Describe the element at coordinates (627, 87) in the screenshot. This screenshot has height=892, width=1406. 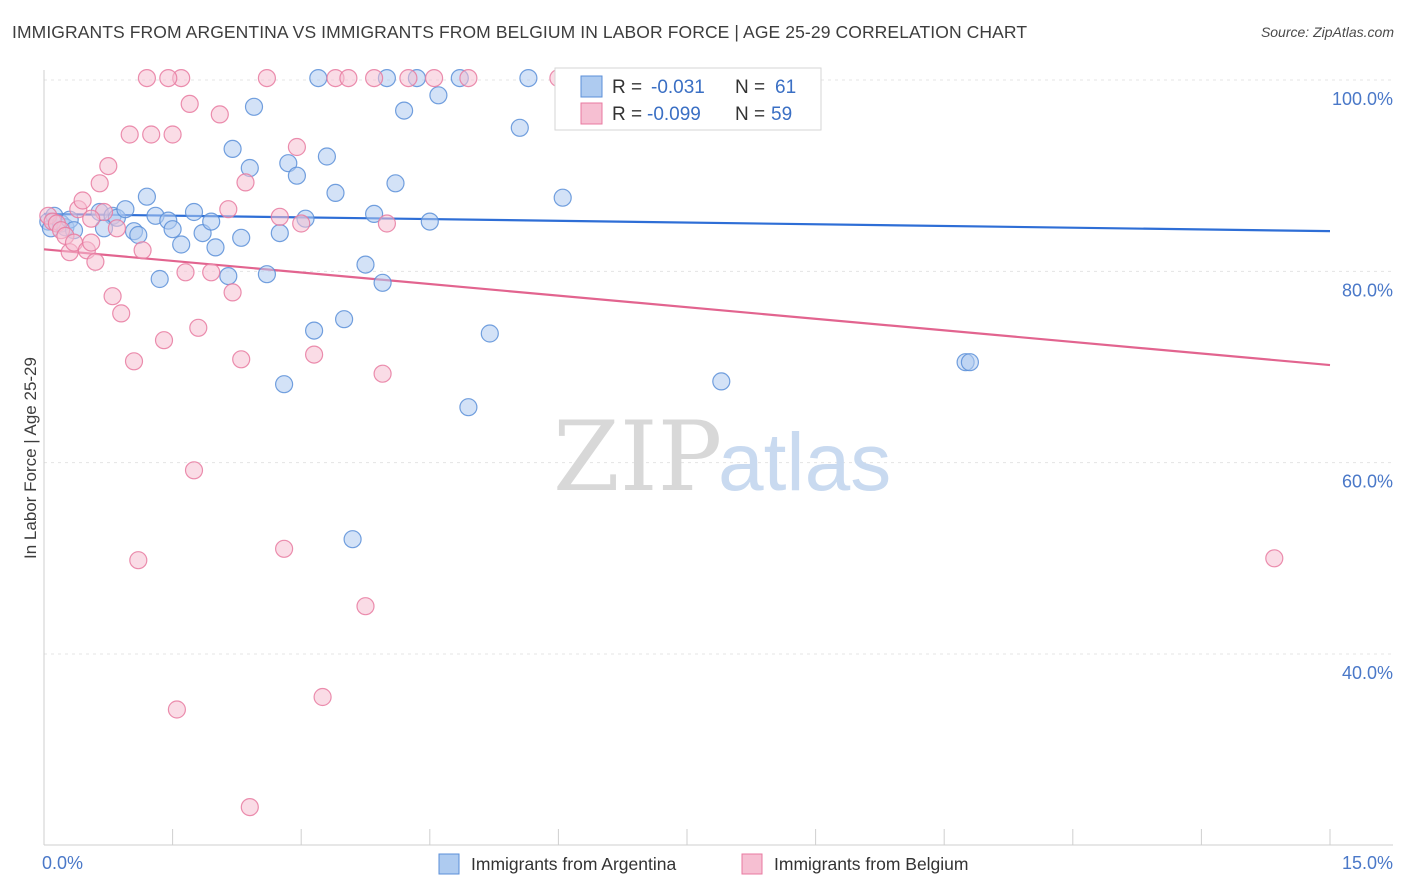
I see `legend-r-label-argentina: R =` at that location.